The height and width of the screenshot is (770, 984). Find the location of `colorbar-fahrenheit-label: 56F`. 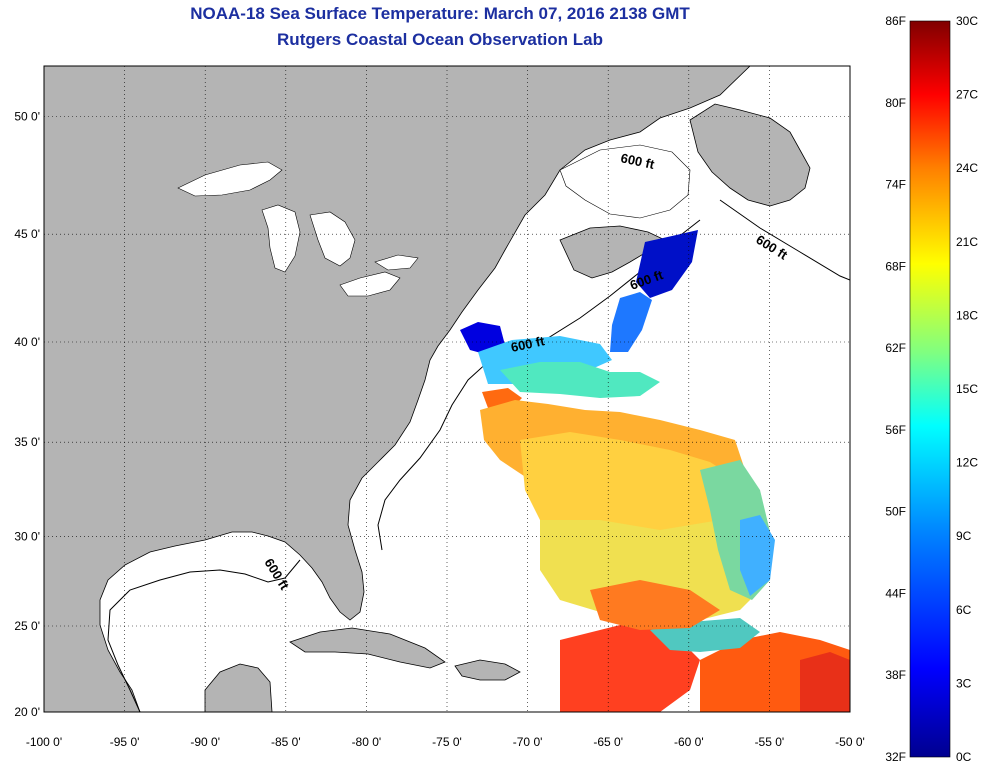

colorbar-fahrenheit-label: 56F is located at coordinates (895, 430).